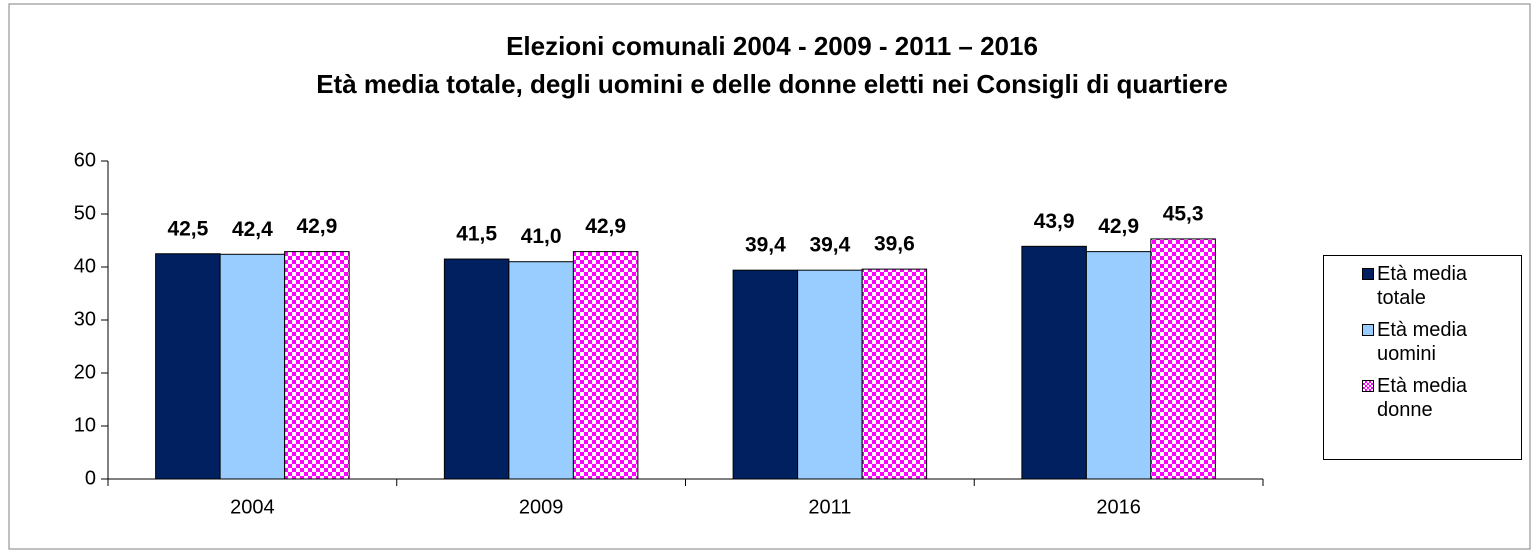 This screenshot has height=553, width=1534. I want to click on x-tick-label: 2016, so click(1118, 507).